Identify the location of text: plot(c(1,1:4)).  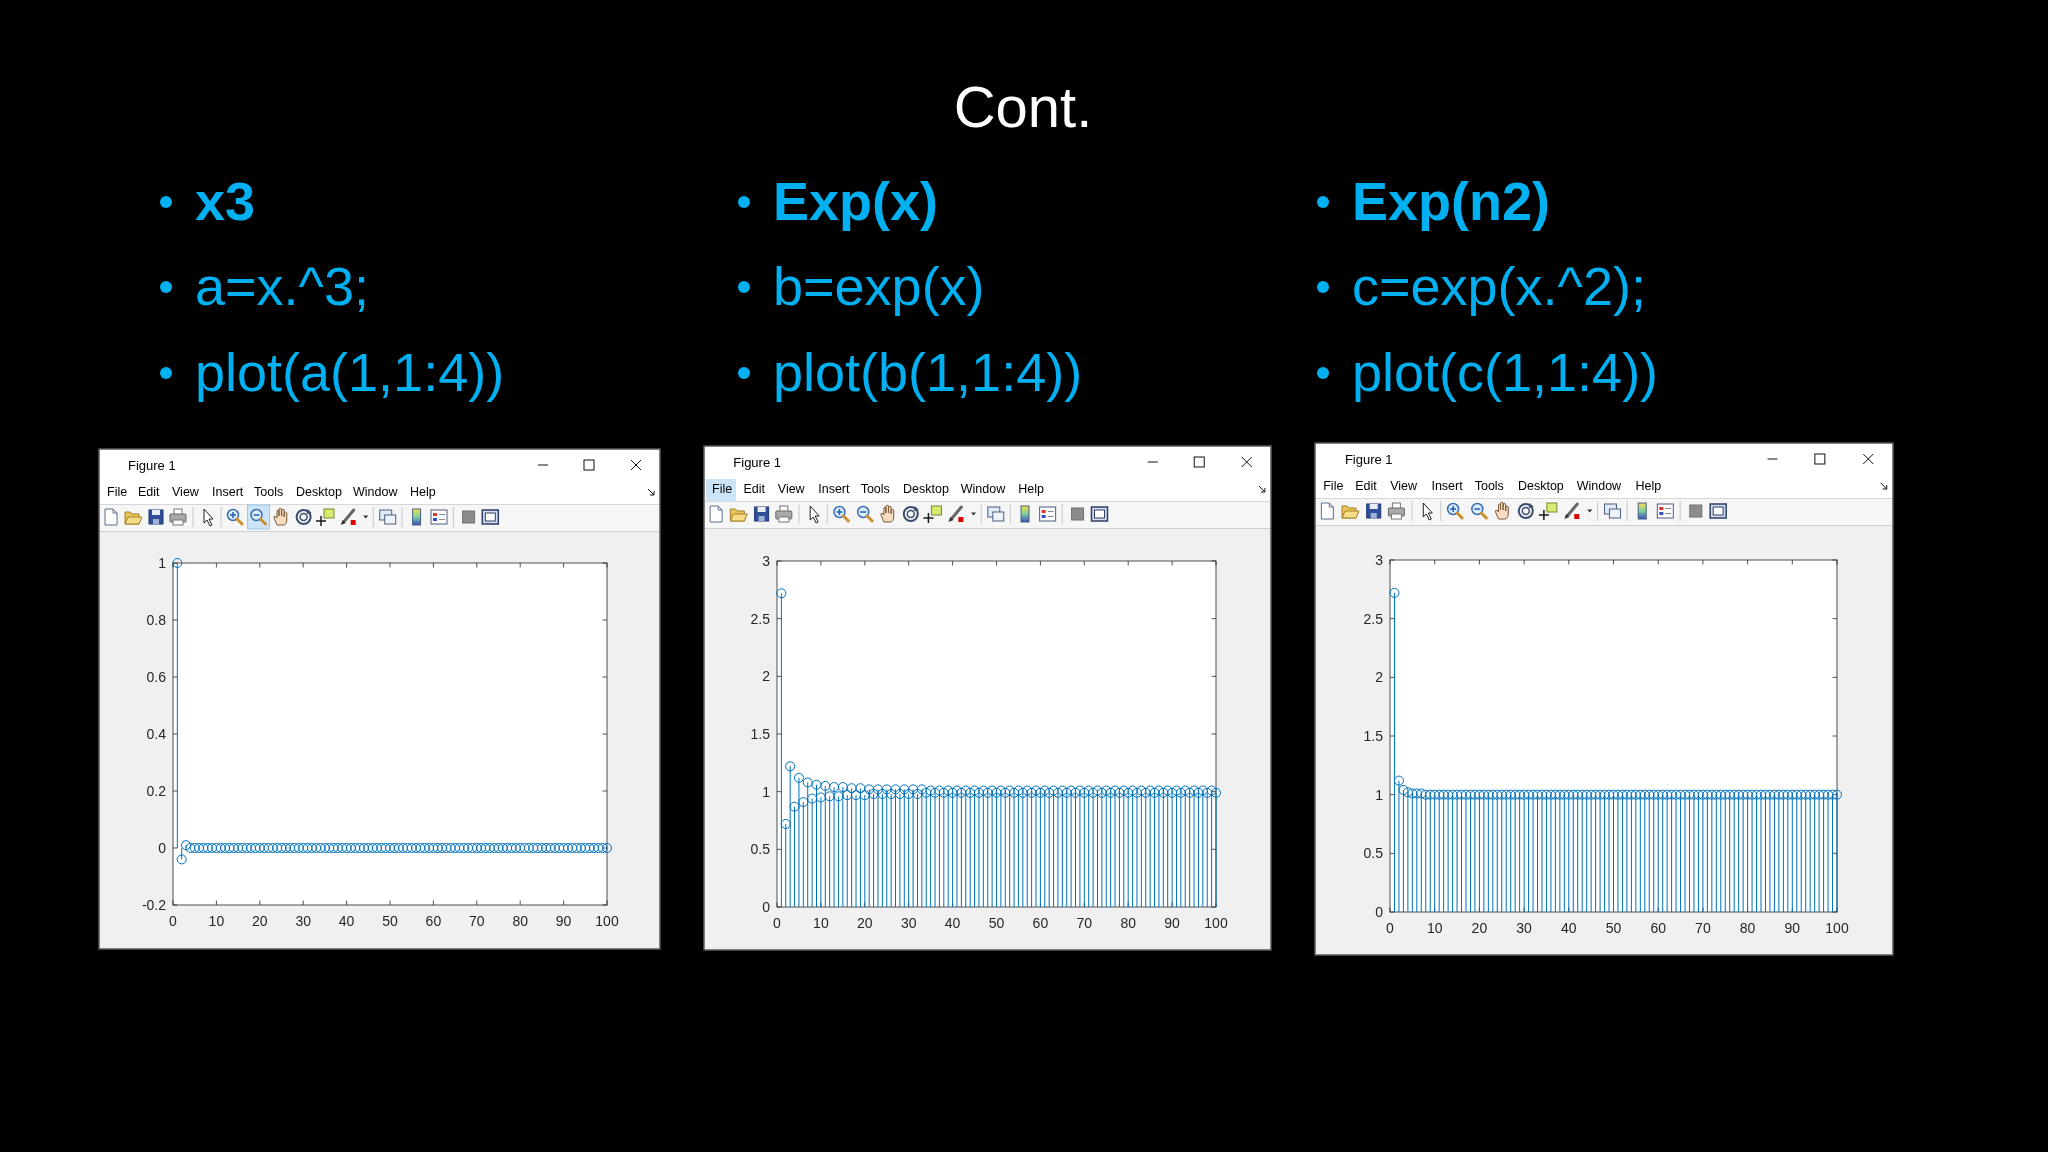
(1505, 372).